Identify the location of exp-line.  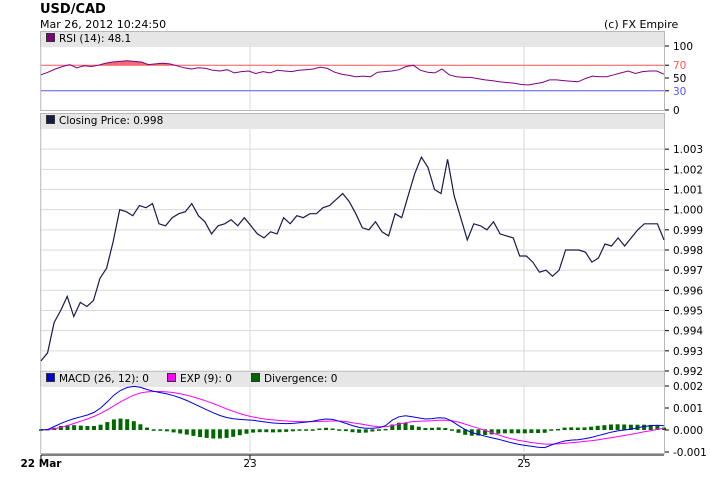
(352, 418).